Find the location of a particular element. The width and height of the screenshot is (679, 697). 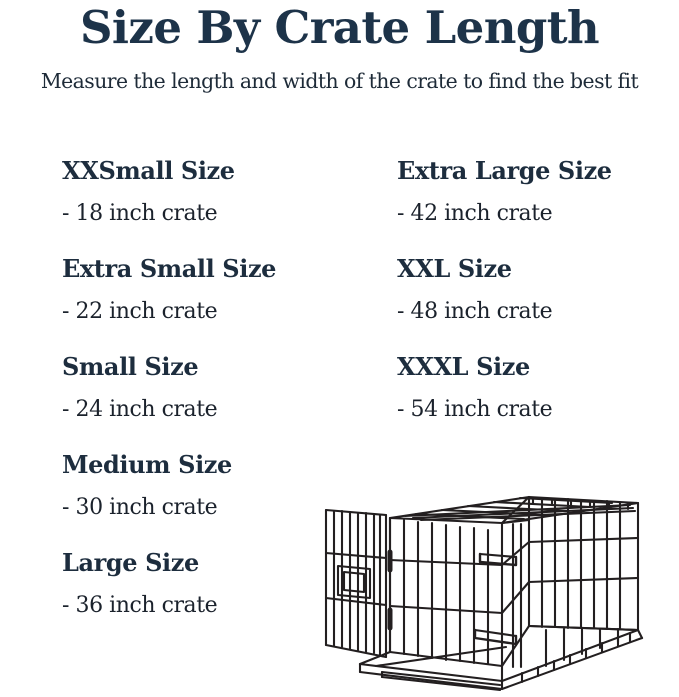

size-detail: - 36 inch crate is located at coordinates (140, 605).